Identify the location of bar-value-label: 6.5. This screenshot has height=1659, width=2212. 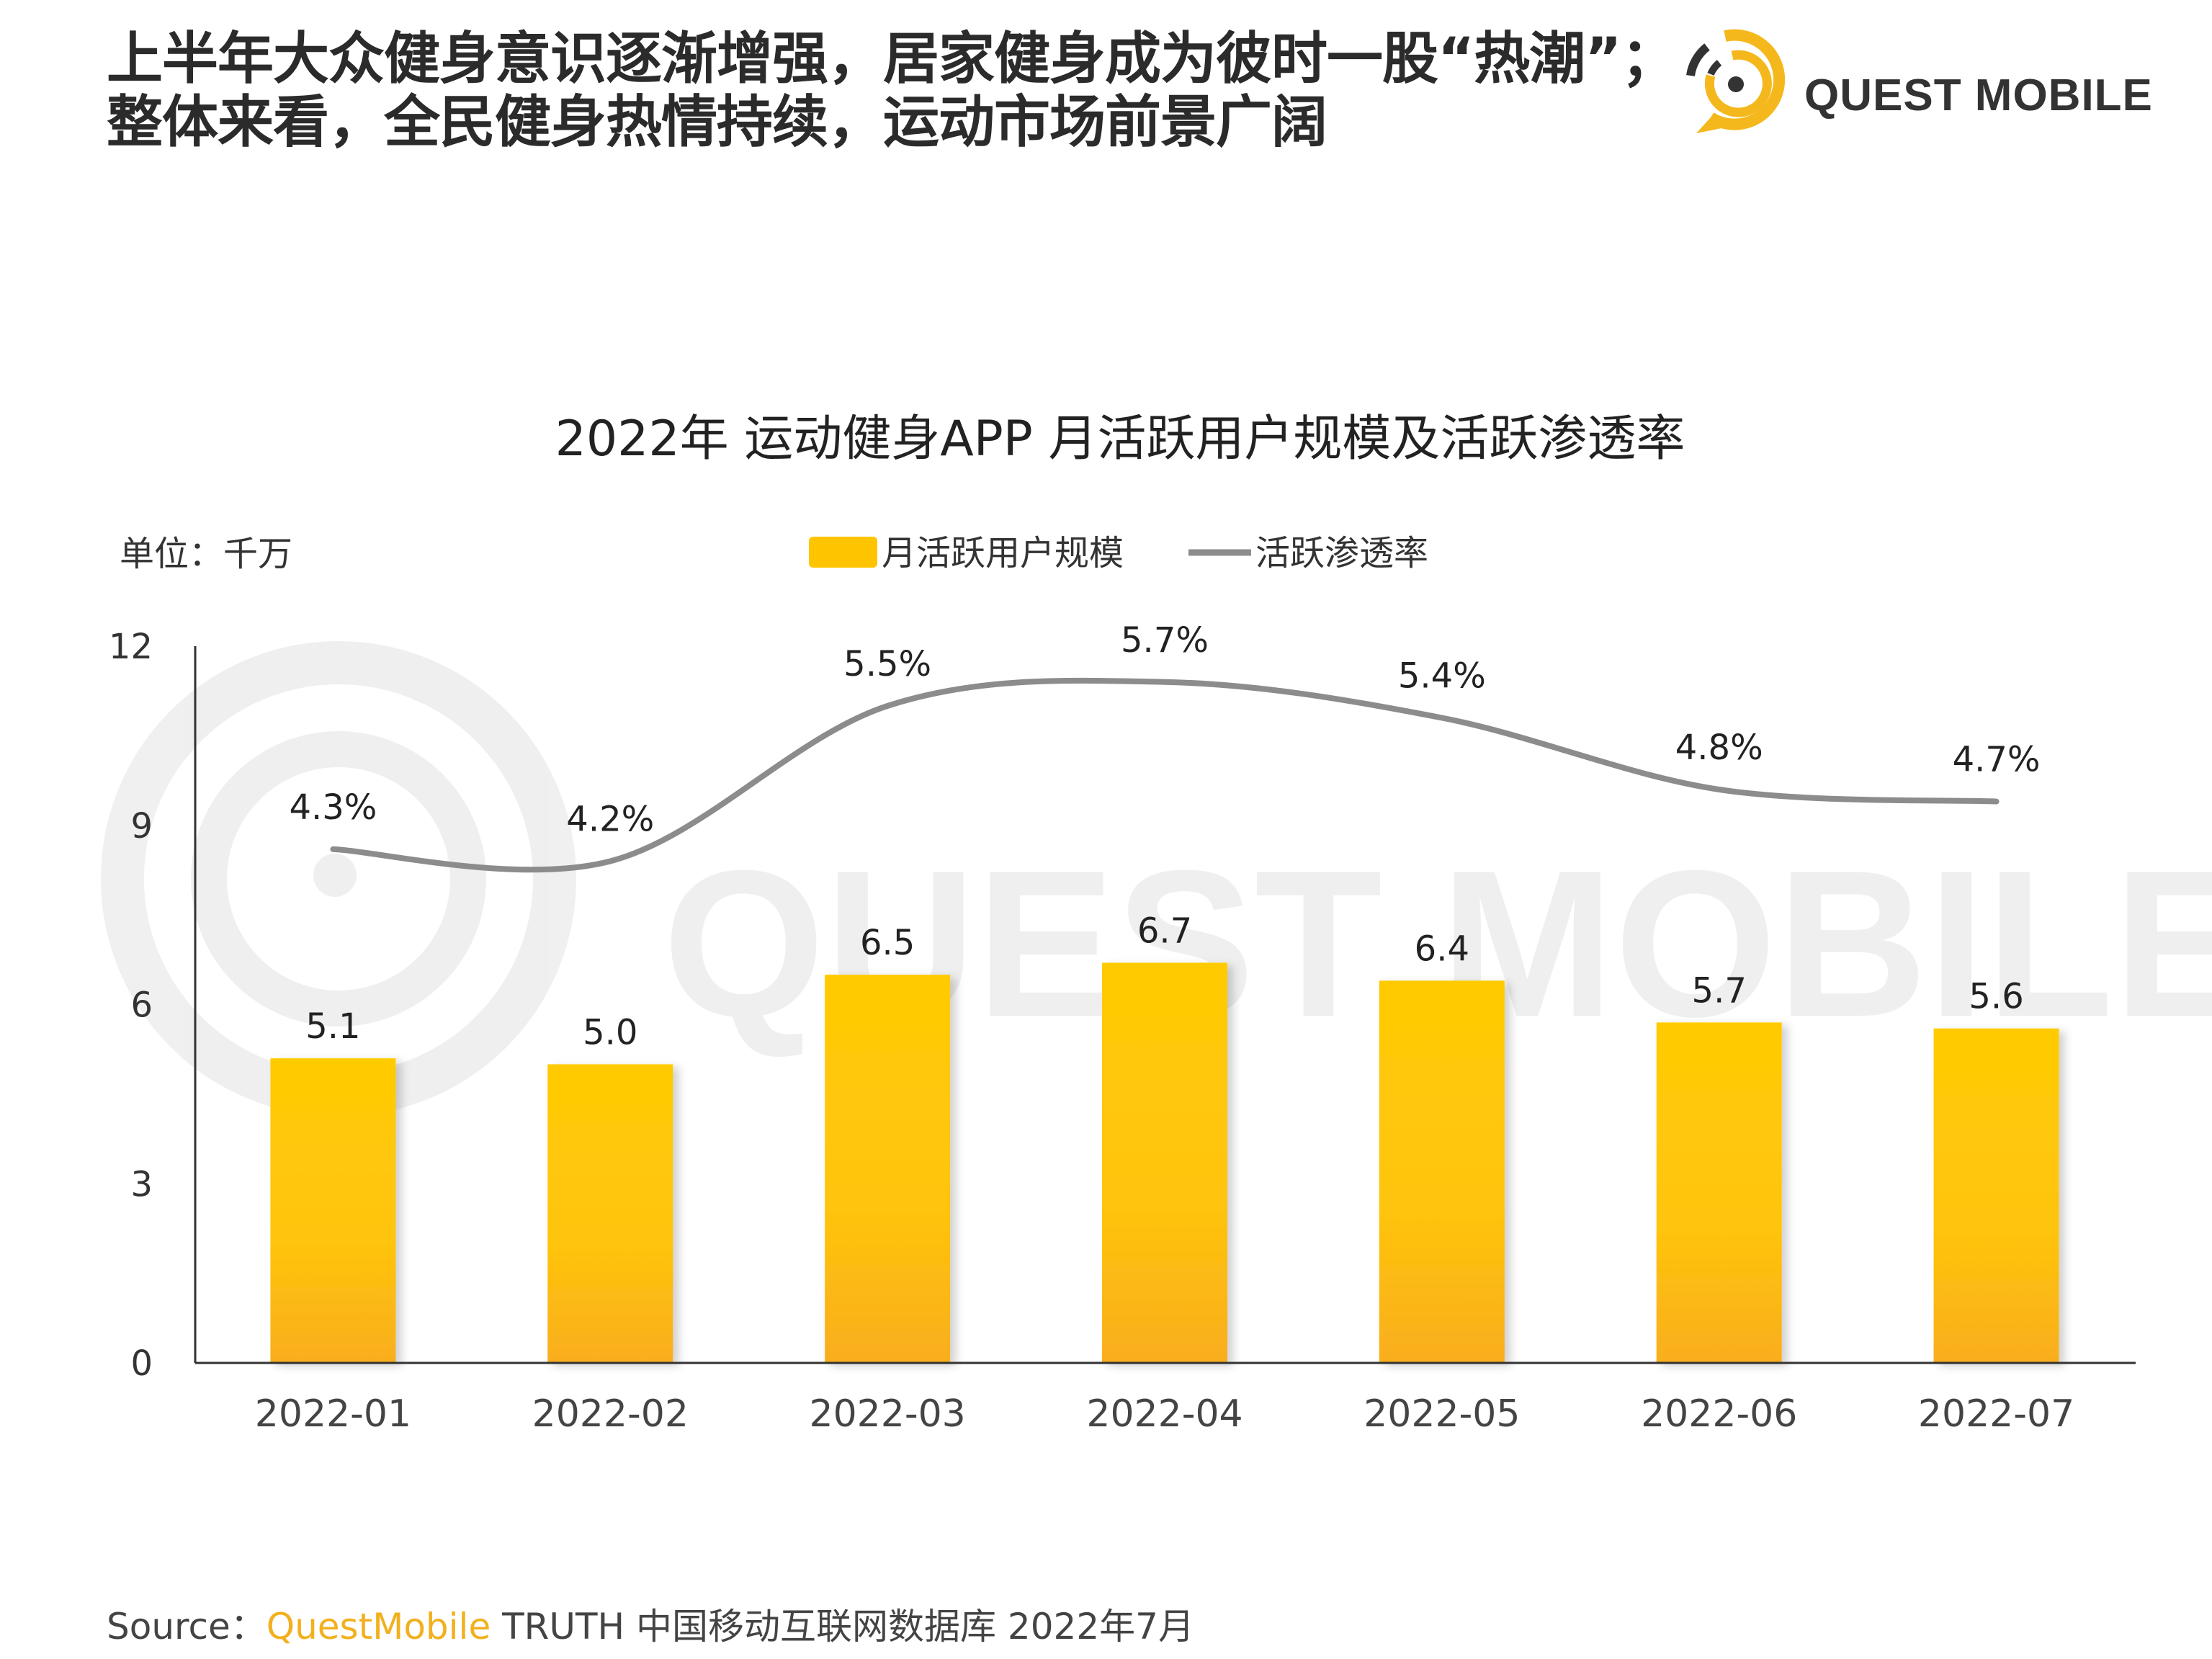
(887, 943).